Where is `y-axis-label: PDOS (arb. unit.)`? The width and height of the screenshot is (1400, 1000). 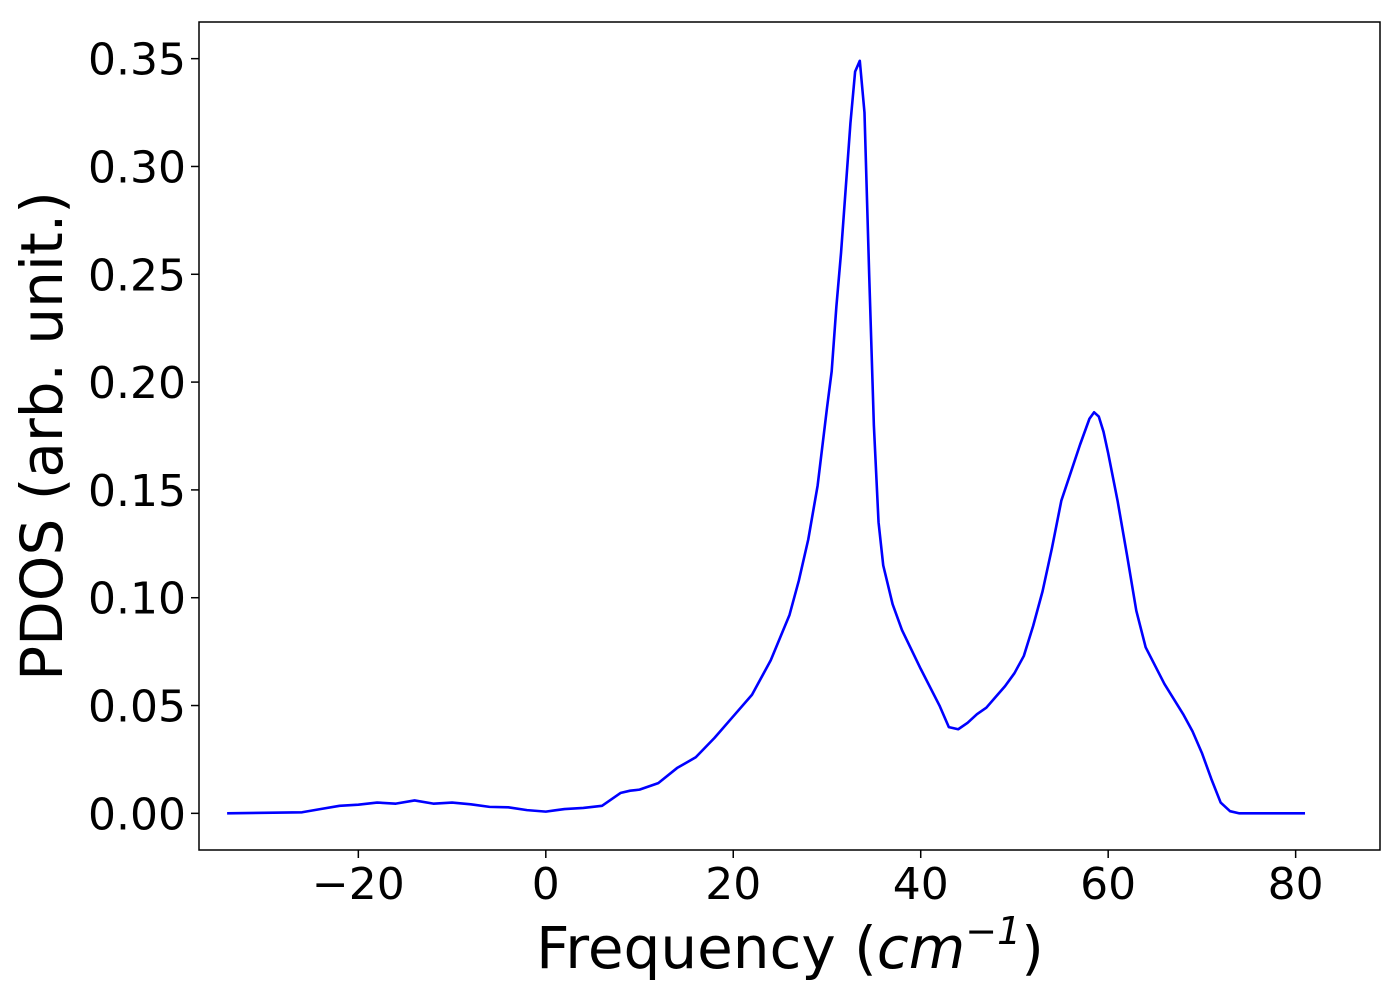 y-axis-label: PDOS (arb. unit.) is located at coordinates (42, 436).